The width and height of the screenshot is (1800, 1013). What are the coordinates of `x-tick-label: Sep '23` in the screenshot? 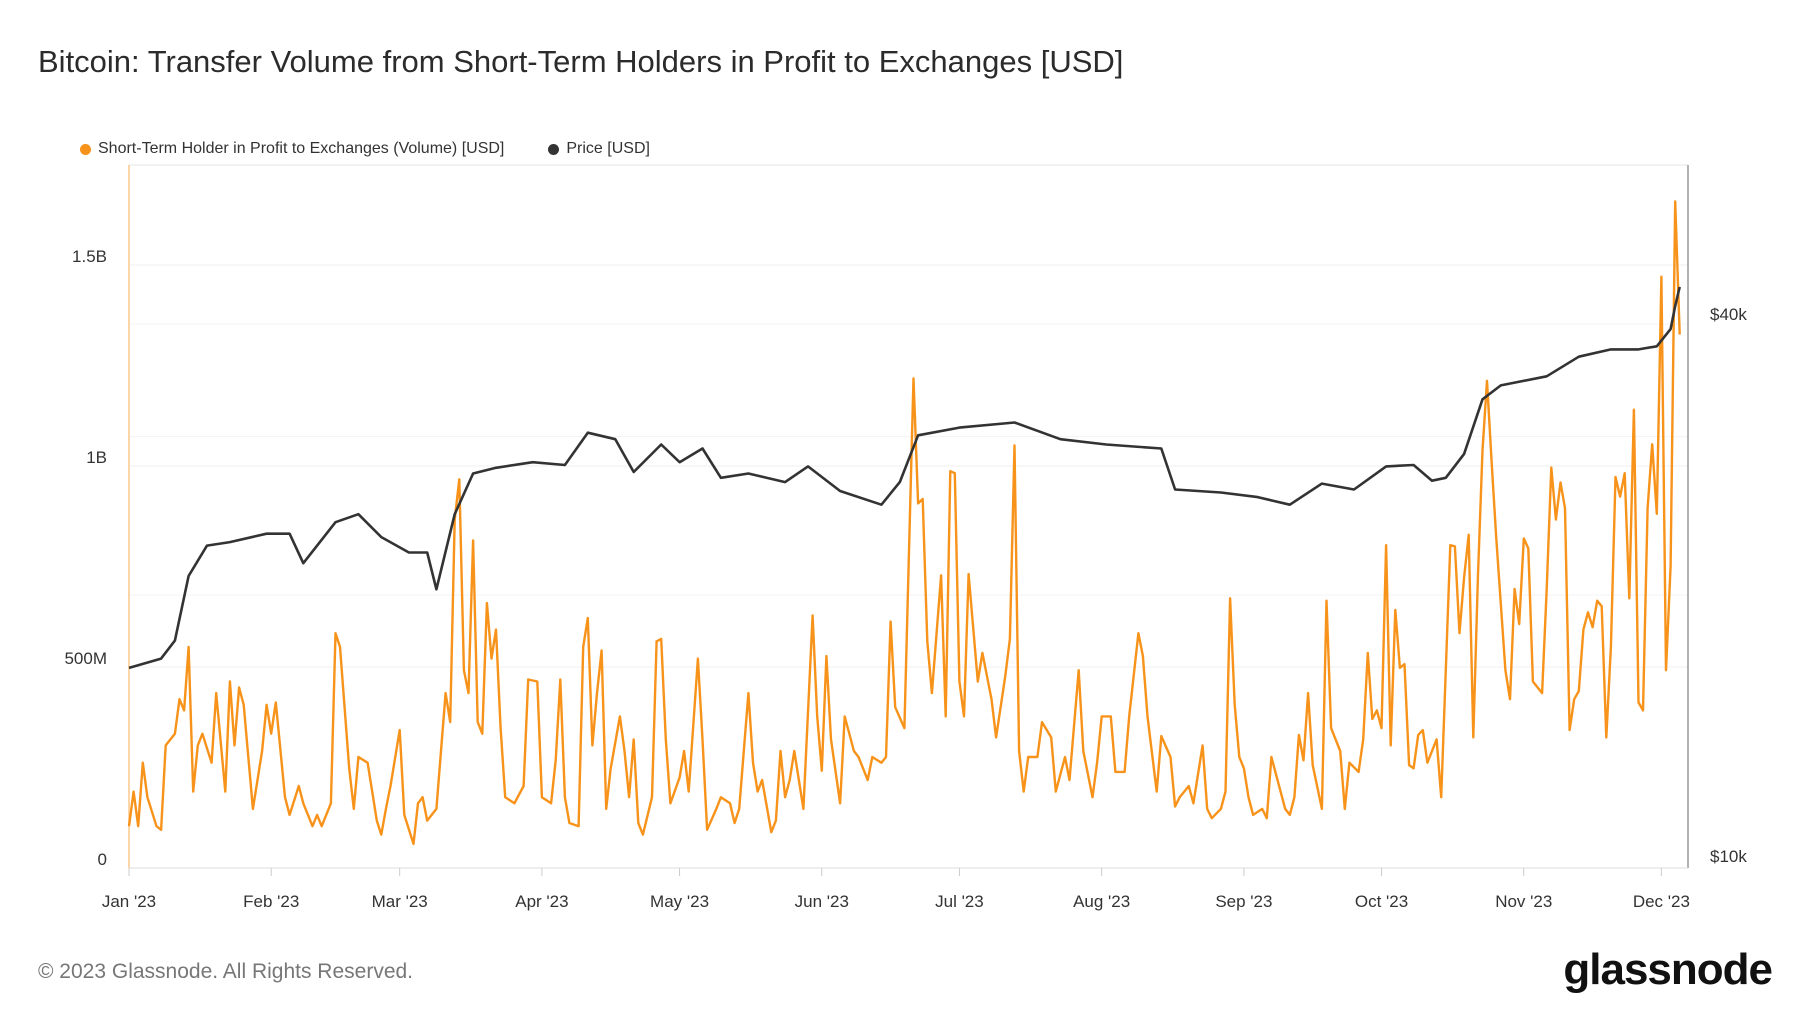 It's located at (1243, 901).